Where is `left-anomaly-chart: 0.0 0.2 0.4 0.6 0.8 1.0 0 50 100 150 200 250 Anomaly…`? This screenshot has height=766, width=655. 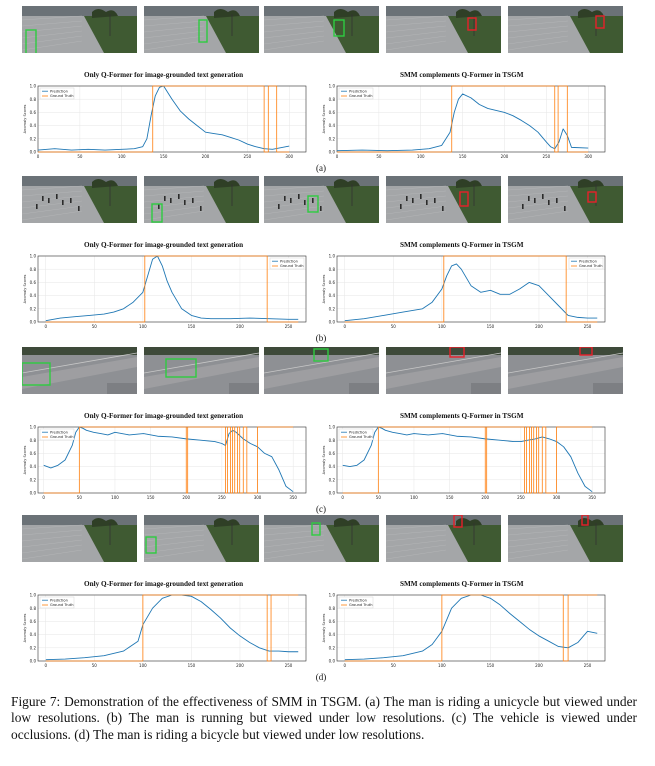
left-anomaly-chart: 0.0 0.2 0.4 0.6 0.8 1.0 0 50 100 150 200 250 Anomaly… is located at coordinates (165, 630).